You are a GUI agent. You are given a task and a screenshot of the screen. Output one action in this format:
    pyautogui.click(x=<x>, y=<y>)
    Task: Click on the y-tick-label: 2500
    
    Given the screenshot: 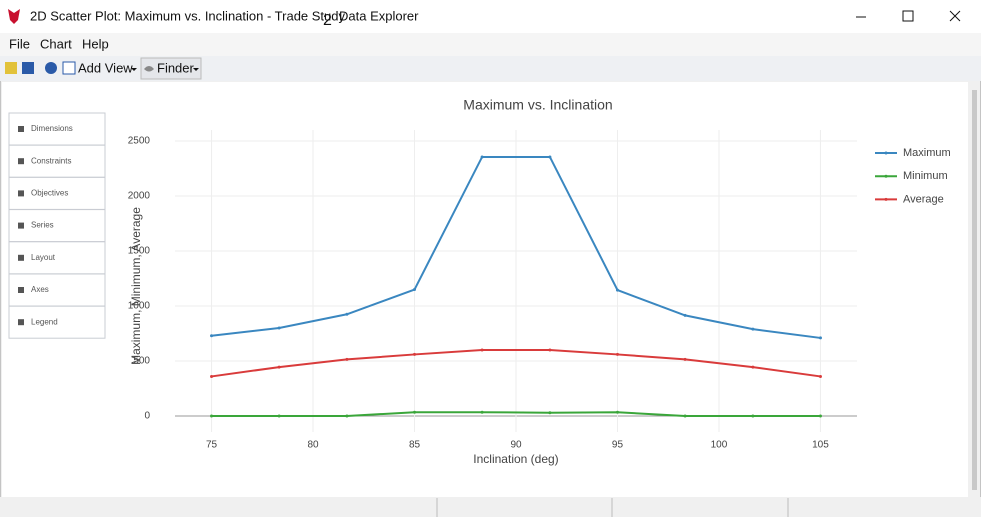 What is the action you would take?
    pyautogui.click(x=139, y=141)
    